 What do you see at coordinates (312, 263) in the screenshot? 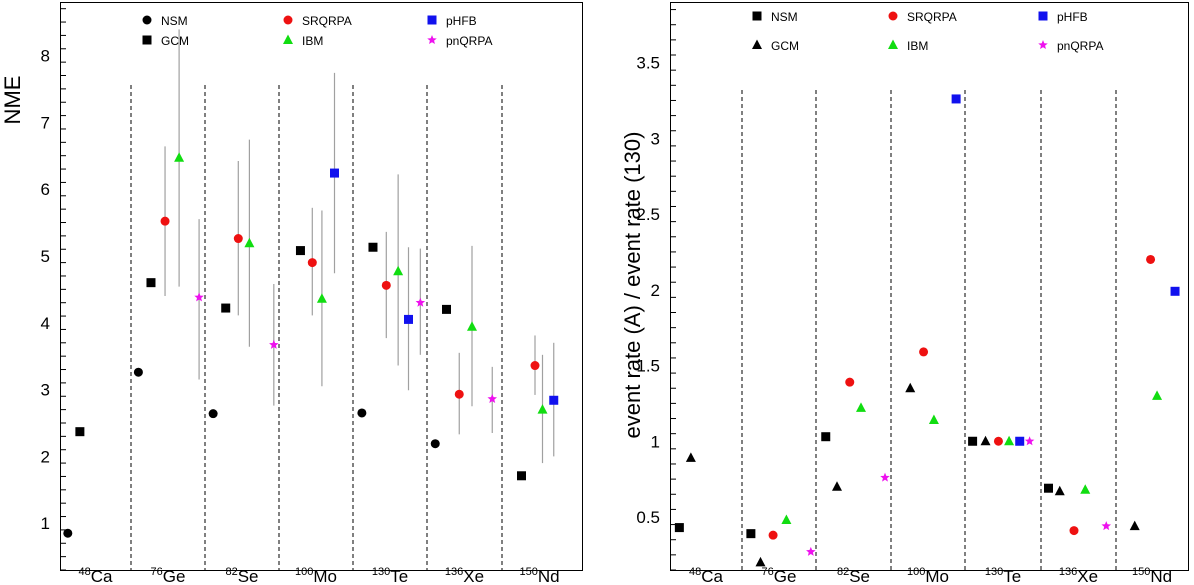
I see `point-srqrpa-mo` at bounding box center [312, 263].